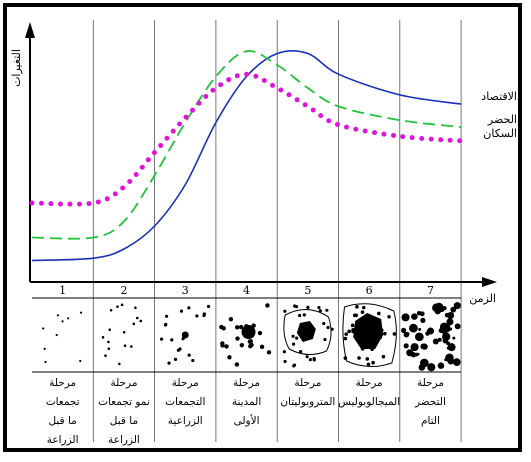  Describe the element at coordinates (430, 402) in the screenshot. I see `stage-caption-line: التحضر` at that location.